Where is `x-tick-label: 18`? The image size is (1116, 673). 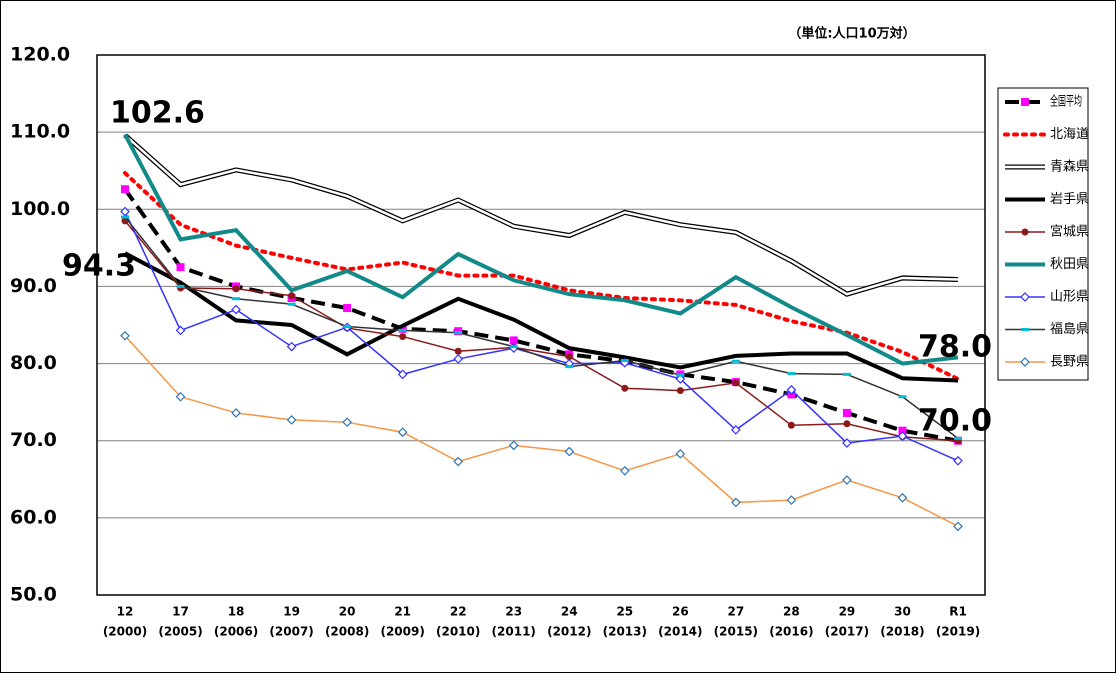
x-tick-label: 18 is located at coordinates (236, 612).